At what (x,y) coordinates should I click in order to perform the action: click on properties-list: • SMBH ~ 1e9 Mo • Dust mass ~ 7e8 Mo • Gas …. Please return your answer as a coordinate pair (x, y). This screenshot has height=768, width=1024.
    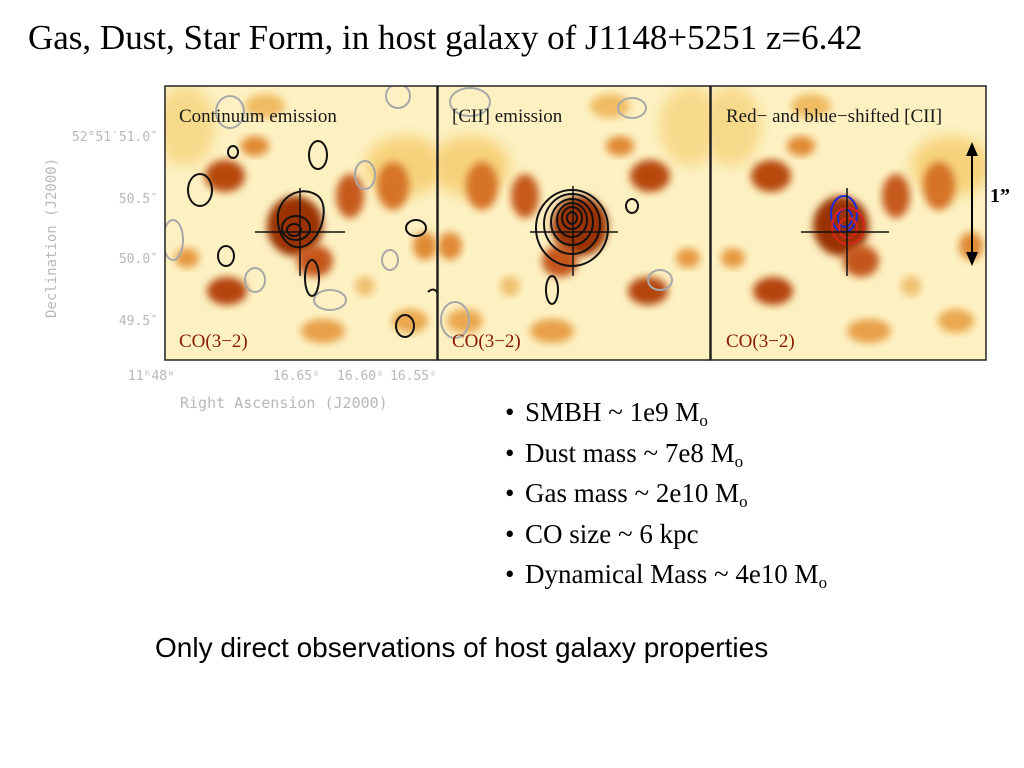
    Looking at the image, I should click on (666, 493).